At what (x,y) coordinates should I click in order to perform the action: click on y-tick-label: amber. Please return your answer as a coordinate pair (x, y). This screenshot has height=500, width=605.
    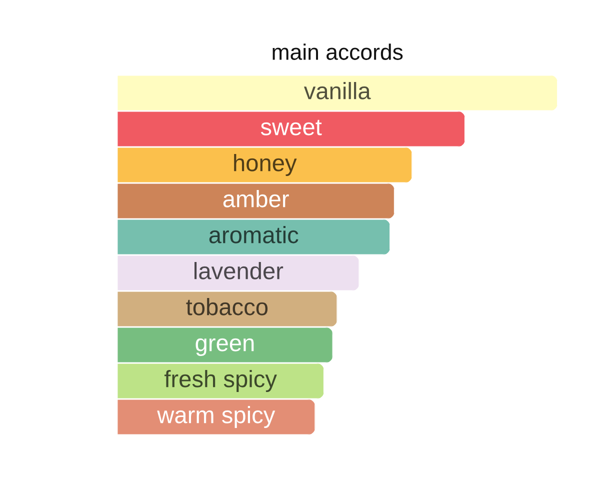
    Looking at the image, I should click on (256, 199).